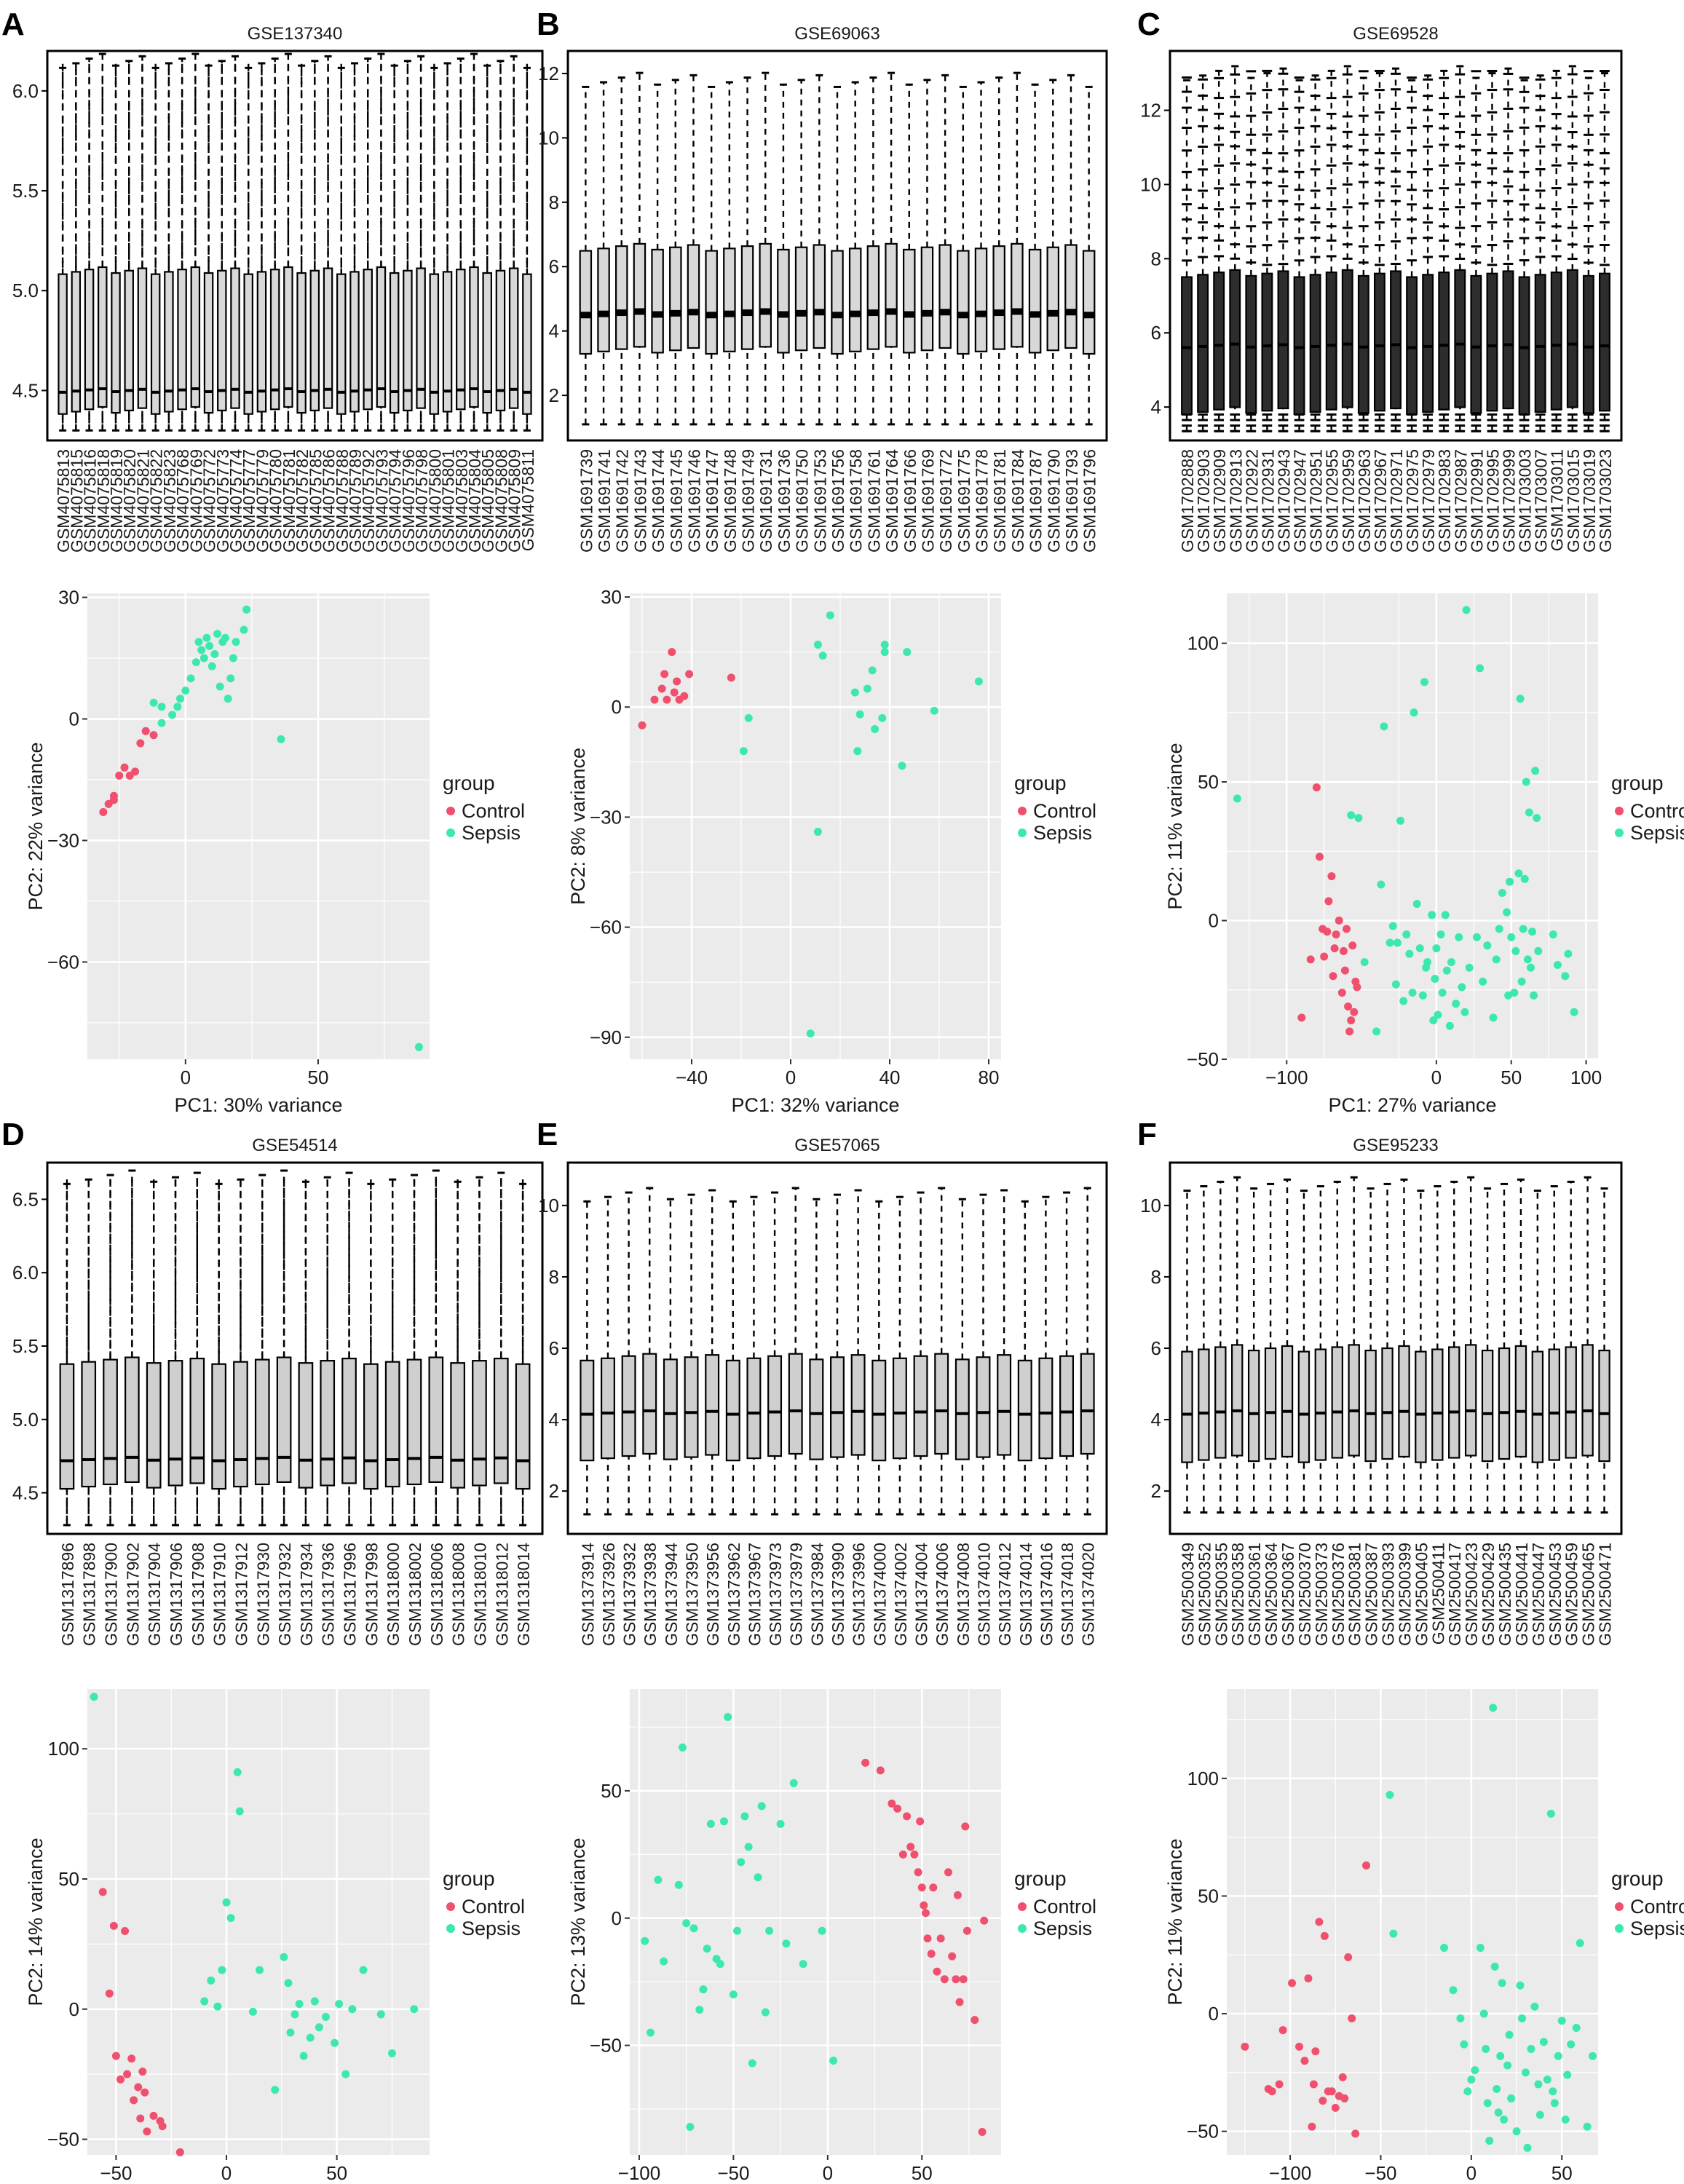  I want to click on x-tick-label: GSM1374016, so click(1046, 1594).